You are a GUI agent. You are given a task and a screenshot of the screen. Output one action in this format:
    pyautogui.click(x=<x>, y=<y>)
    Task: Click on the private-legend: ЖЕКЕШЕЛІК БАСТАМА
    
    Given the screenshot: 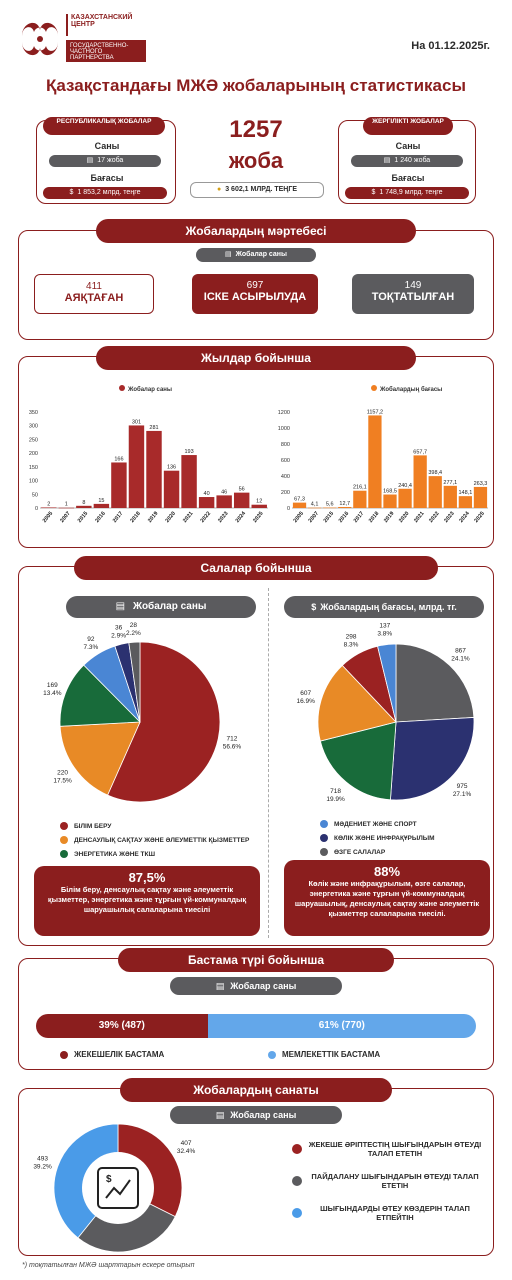 What is the action you would take?
    pyautogui.click(x=112, y=1054)
    